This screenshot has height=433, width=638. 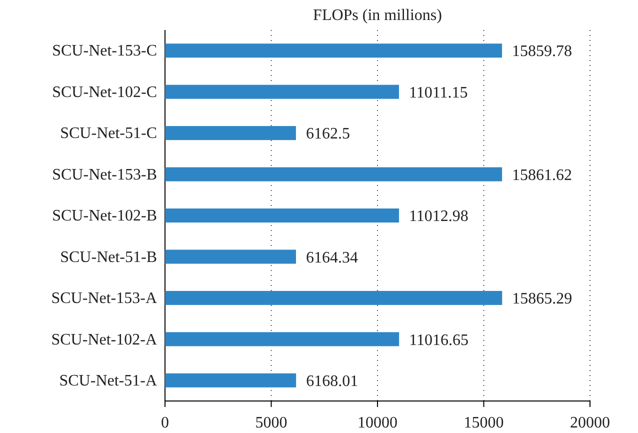 What do you see at coordinates (377, 15) in the screenshot?
I see `chart-title: FLOPs (in millions)` at bounding box center [377, 15].